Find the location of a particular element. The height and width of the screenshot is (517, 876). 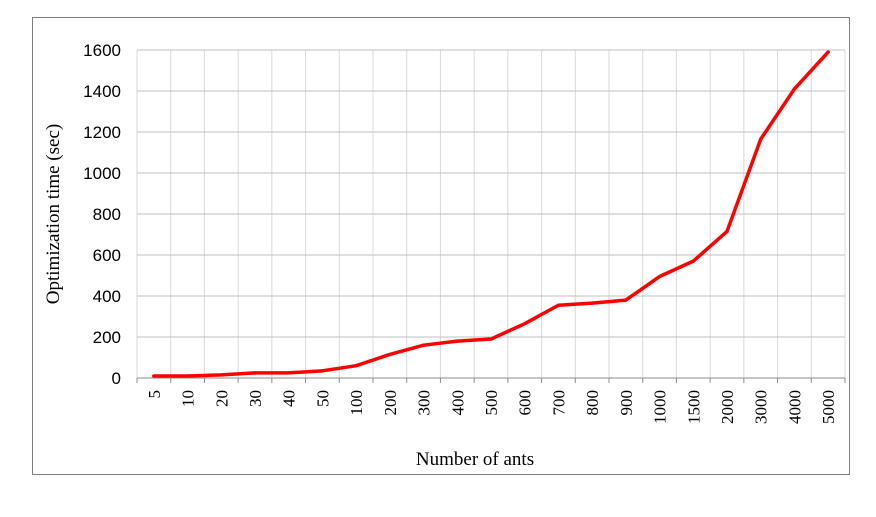

x-tick-label: 4000 is located at coordinates (794, 407).